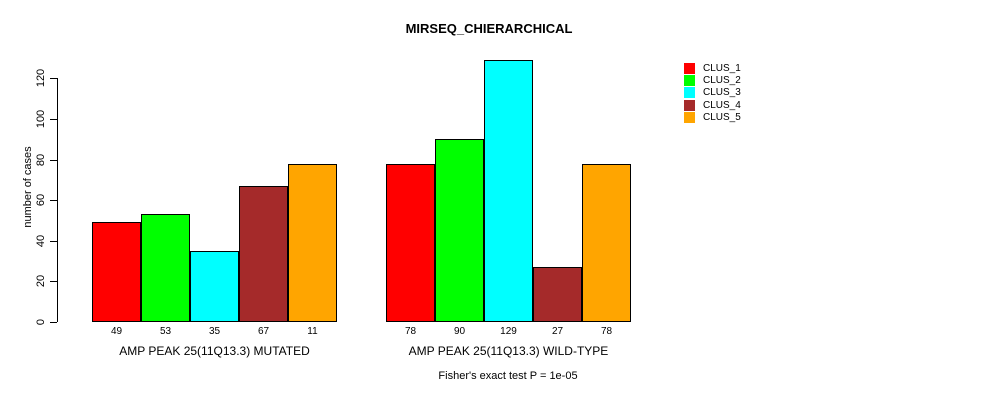 This screenshot has width=990, height=400. What do you see at coordinates (41, 119) in the screenshot?
I see `y-axis-tick-label: 100` at bounding box center [41, 119].